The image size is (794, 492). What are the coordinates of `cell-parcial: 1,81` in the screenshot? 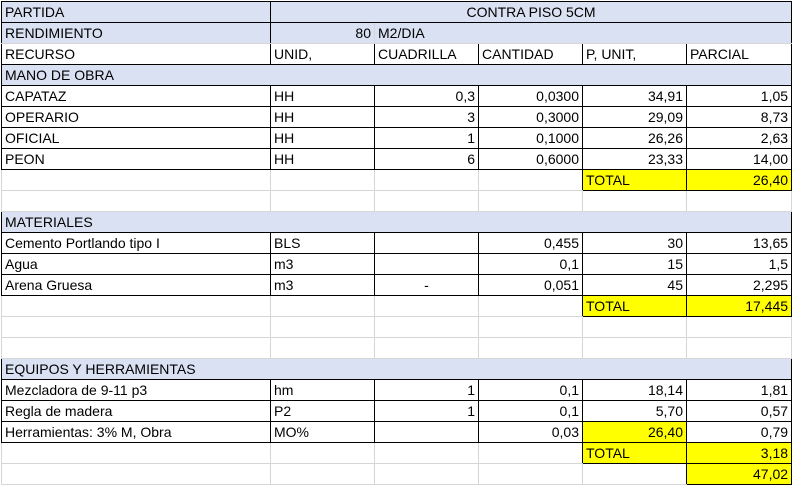 It's located at (739, 390).